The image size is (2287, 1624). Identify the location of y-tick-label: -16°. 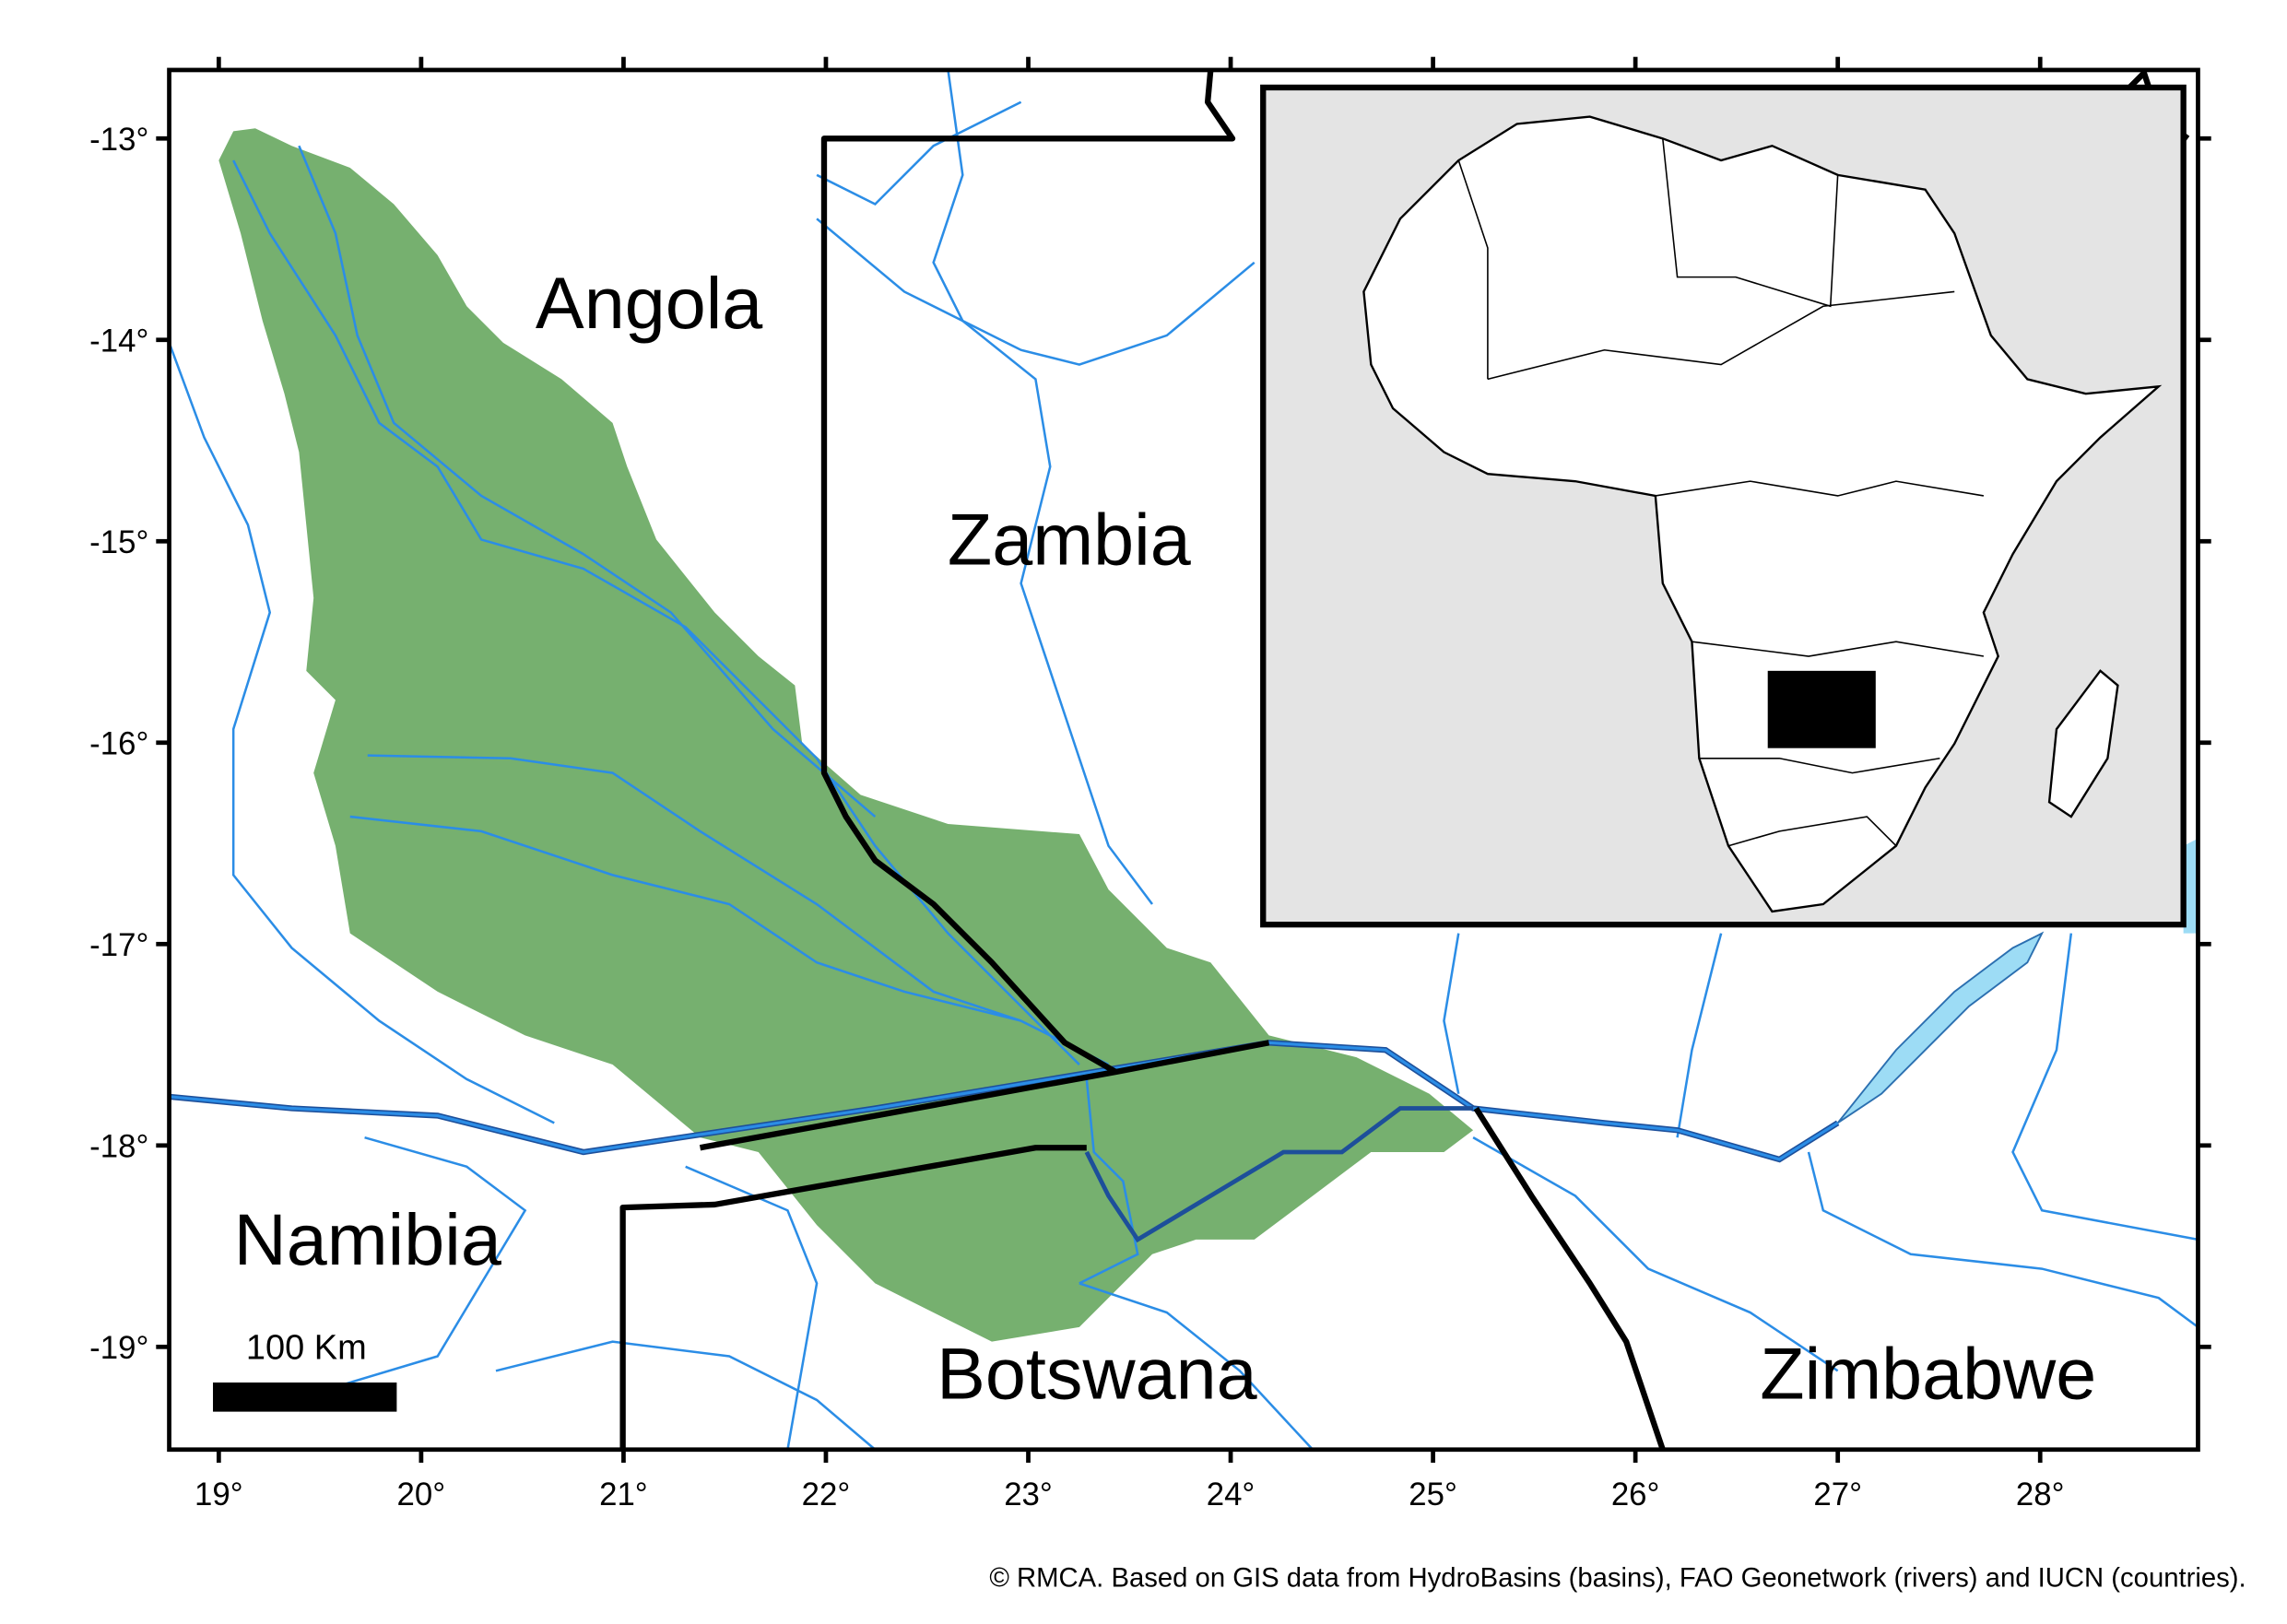
(118, 743).